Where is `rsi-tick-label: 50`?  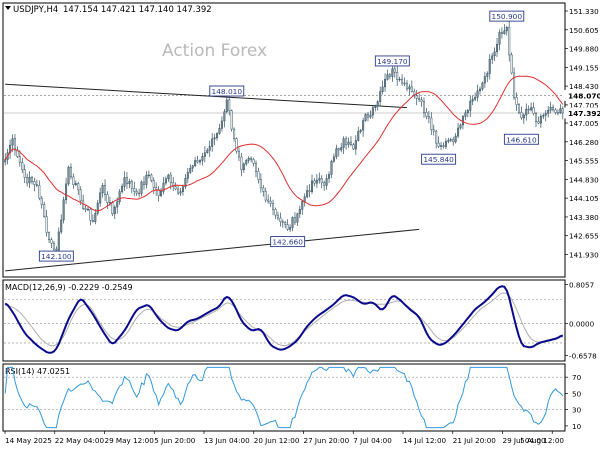 rsi-tick-label: 50 is located at coordinates (577, 393).